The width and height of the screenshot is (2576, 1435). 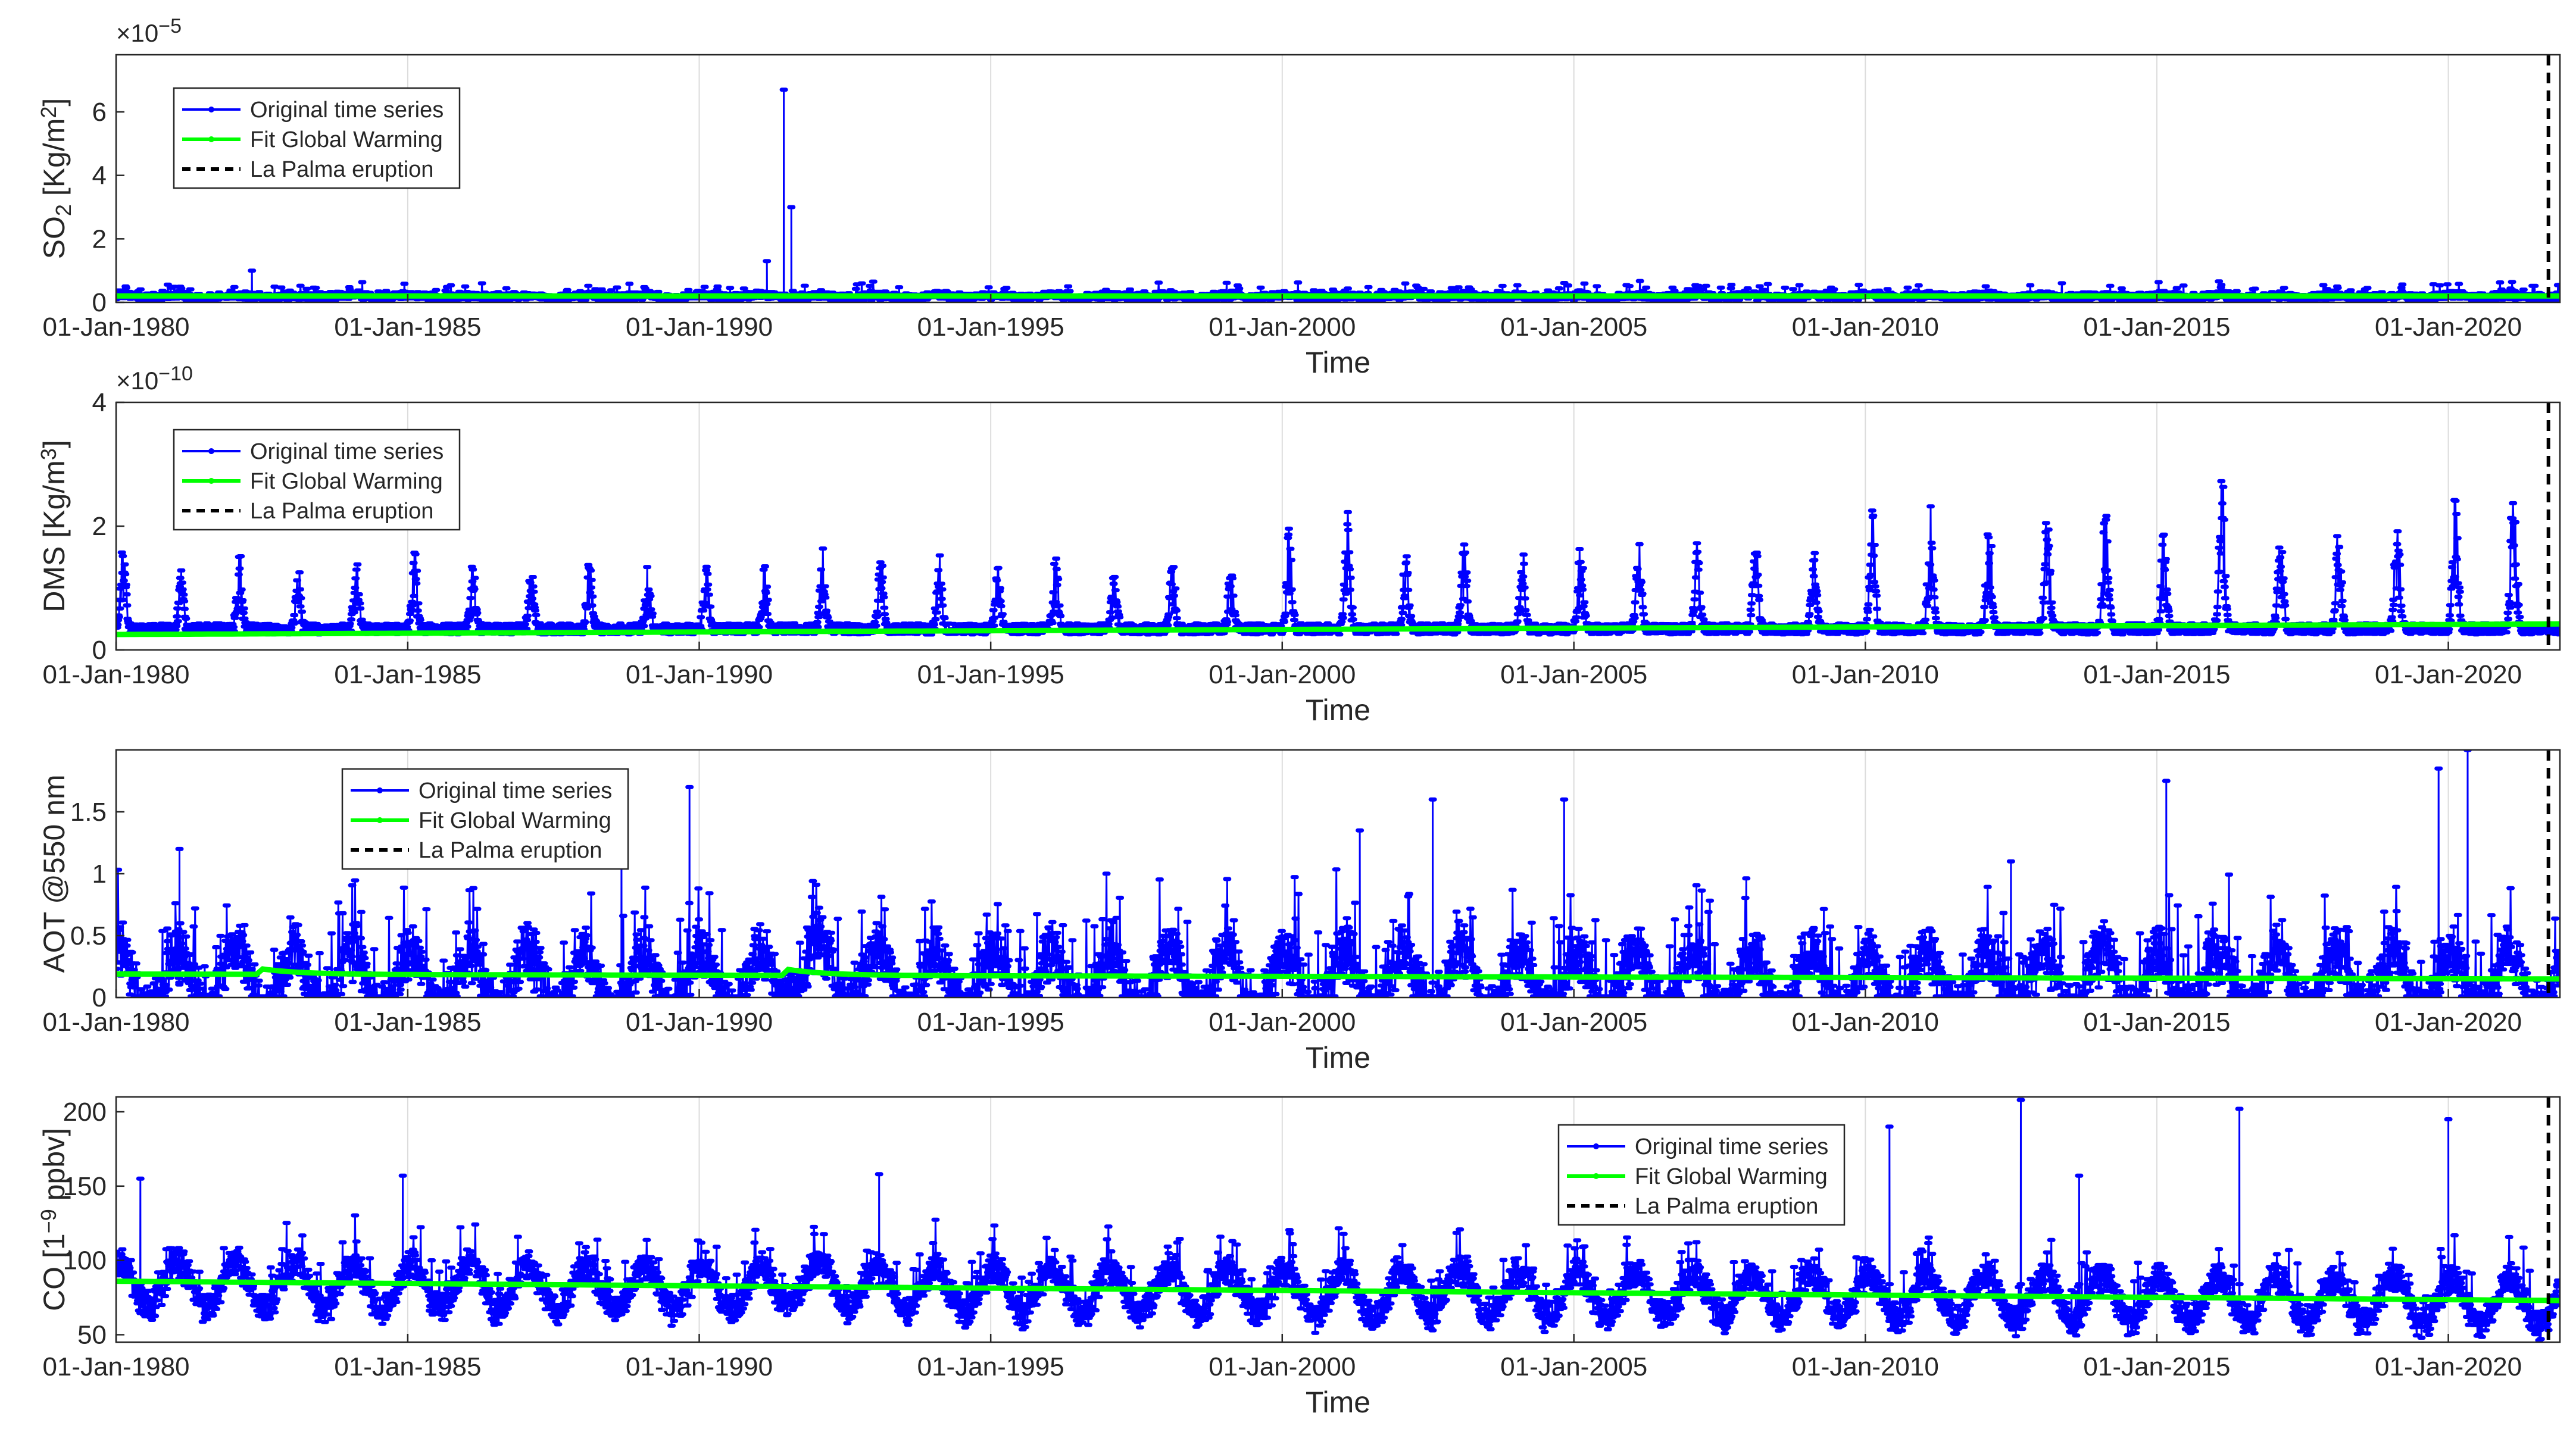 I want to click on y-tick-label: 150, so click(x=85, y=1186).